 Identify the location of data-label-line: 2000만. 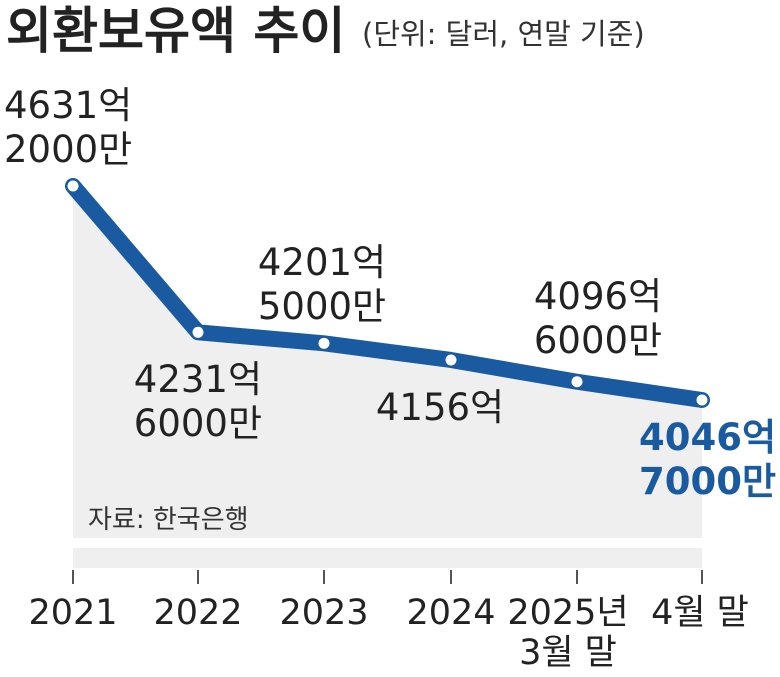
(68, 149).